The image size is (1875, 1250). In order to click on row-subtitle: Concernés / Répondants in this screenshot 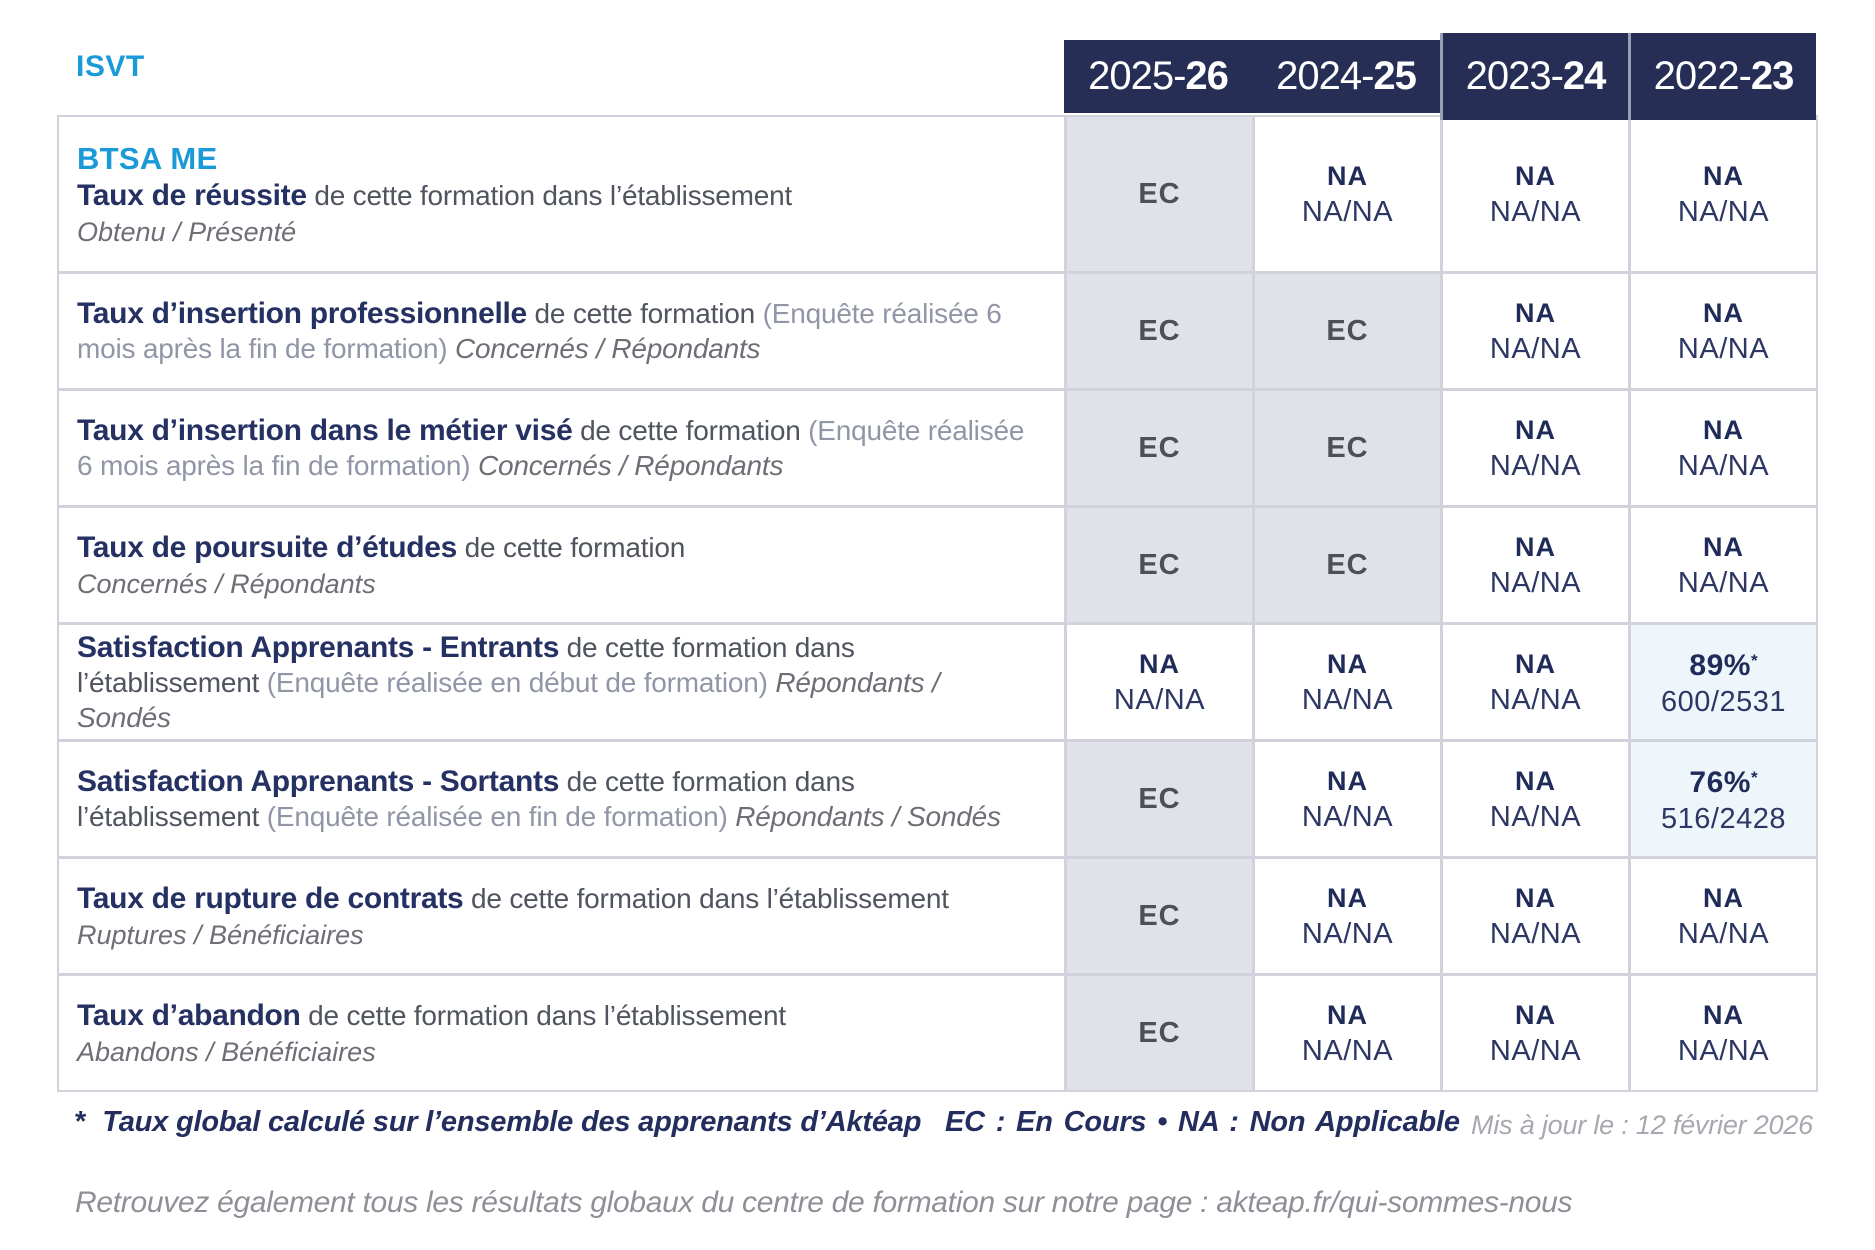, I will do `click(226, 583)`.